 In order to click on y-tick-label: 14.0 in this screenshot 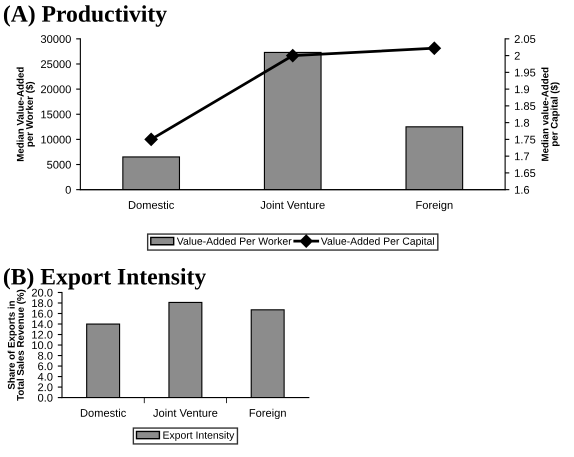, I will do `click(42, 324)`.